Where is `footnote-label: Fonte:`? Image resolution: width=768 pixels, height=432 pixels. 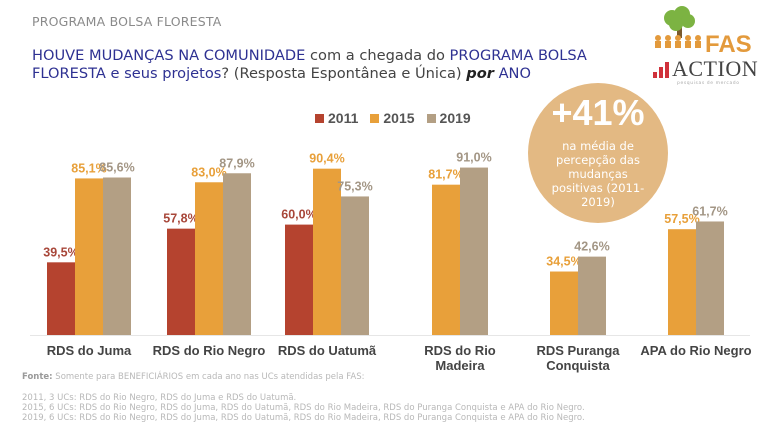
footnote-label: Fonte: is located at coordinates (37, 377).